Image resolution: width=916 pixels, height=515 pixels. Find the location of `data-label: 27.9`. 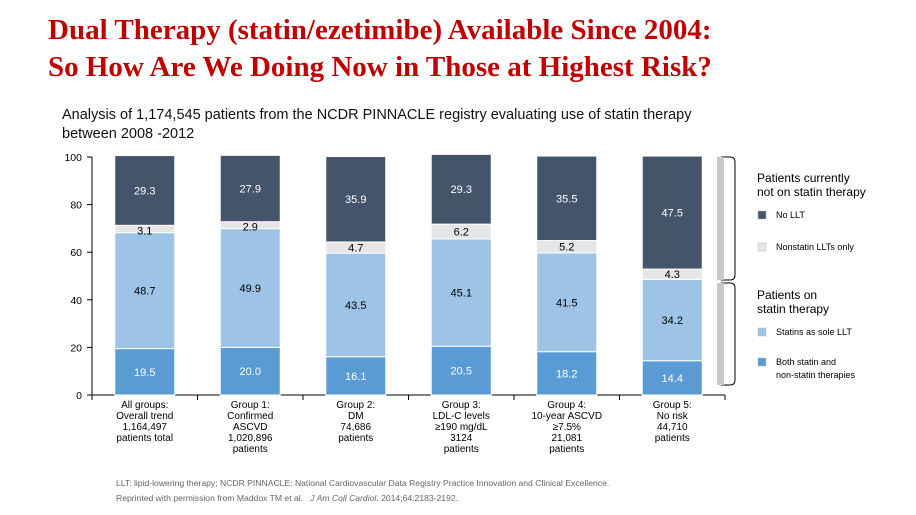

data-label: 27.9 is located at coordinates (250, 190).